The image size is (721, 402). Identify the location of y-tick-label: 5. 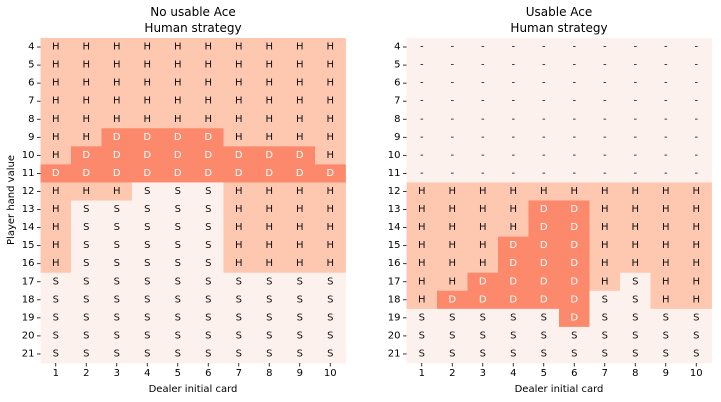
(31, 65).